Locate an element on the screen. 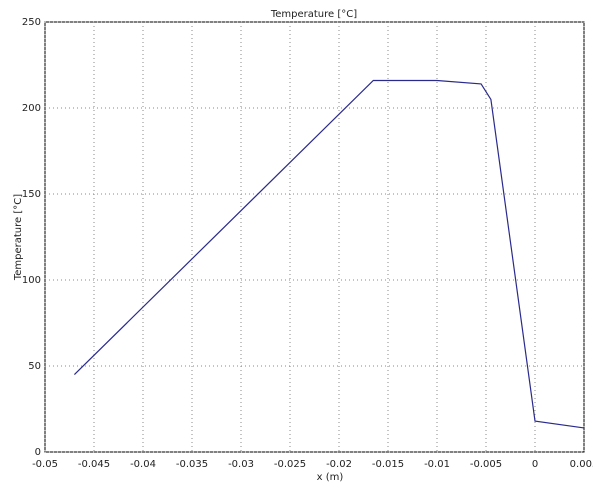  x-tick-label: -0.025 is located at coordinates (290, 464).